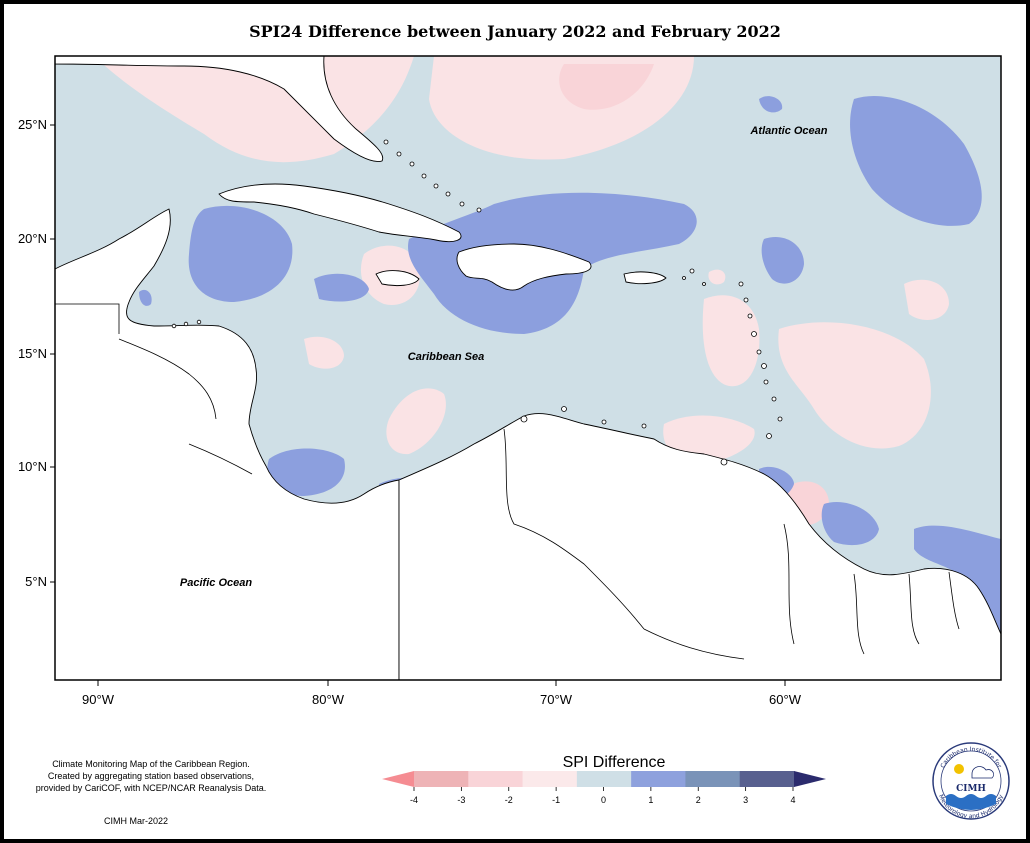 The image size is (1030, 843). Describe the element at coordinates (32, 466) in the screenshot. I see `lat-tick-label: 10°N` at that location.